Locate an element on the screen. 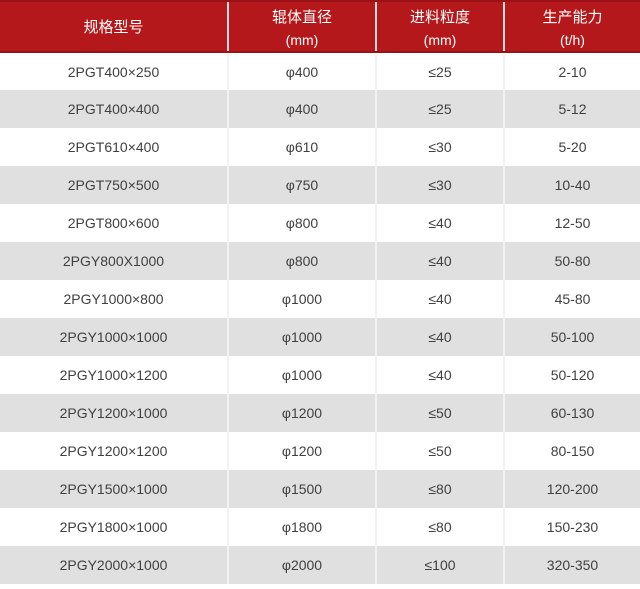  header-spec-model: 规格型号 is located at coordinates (114, 26).